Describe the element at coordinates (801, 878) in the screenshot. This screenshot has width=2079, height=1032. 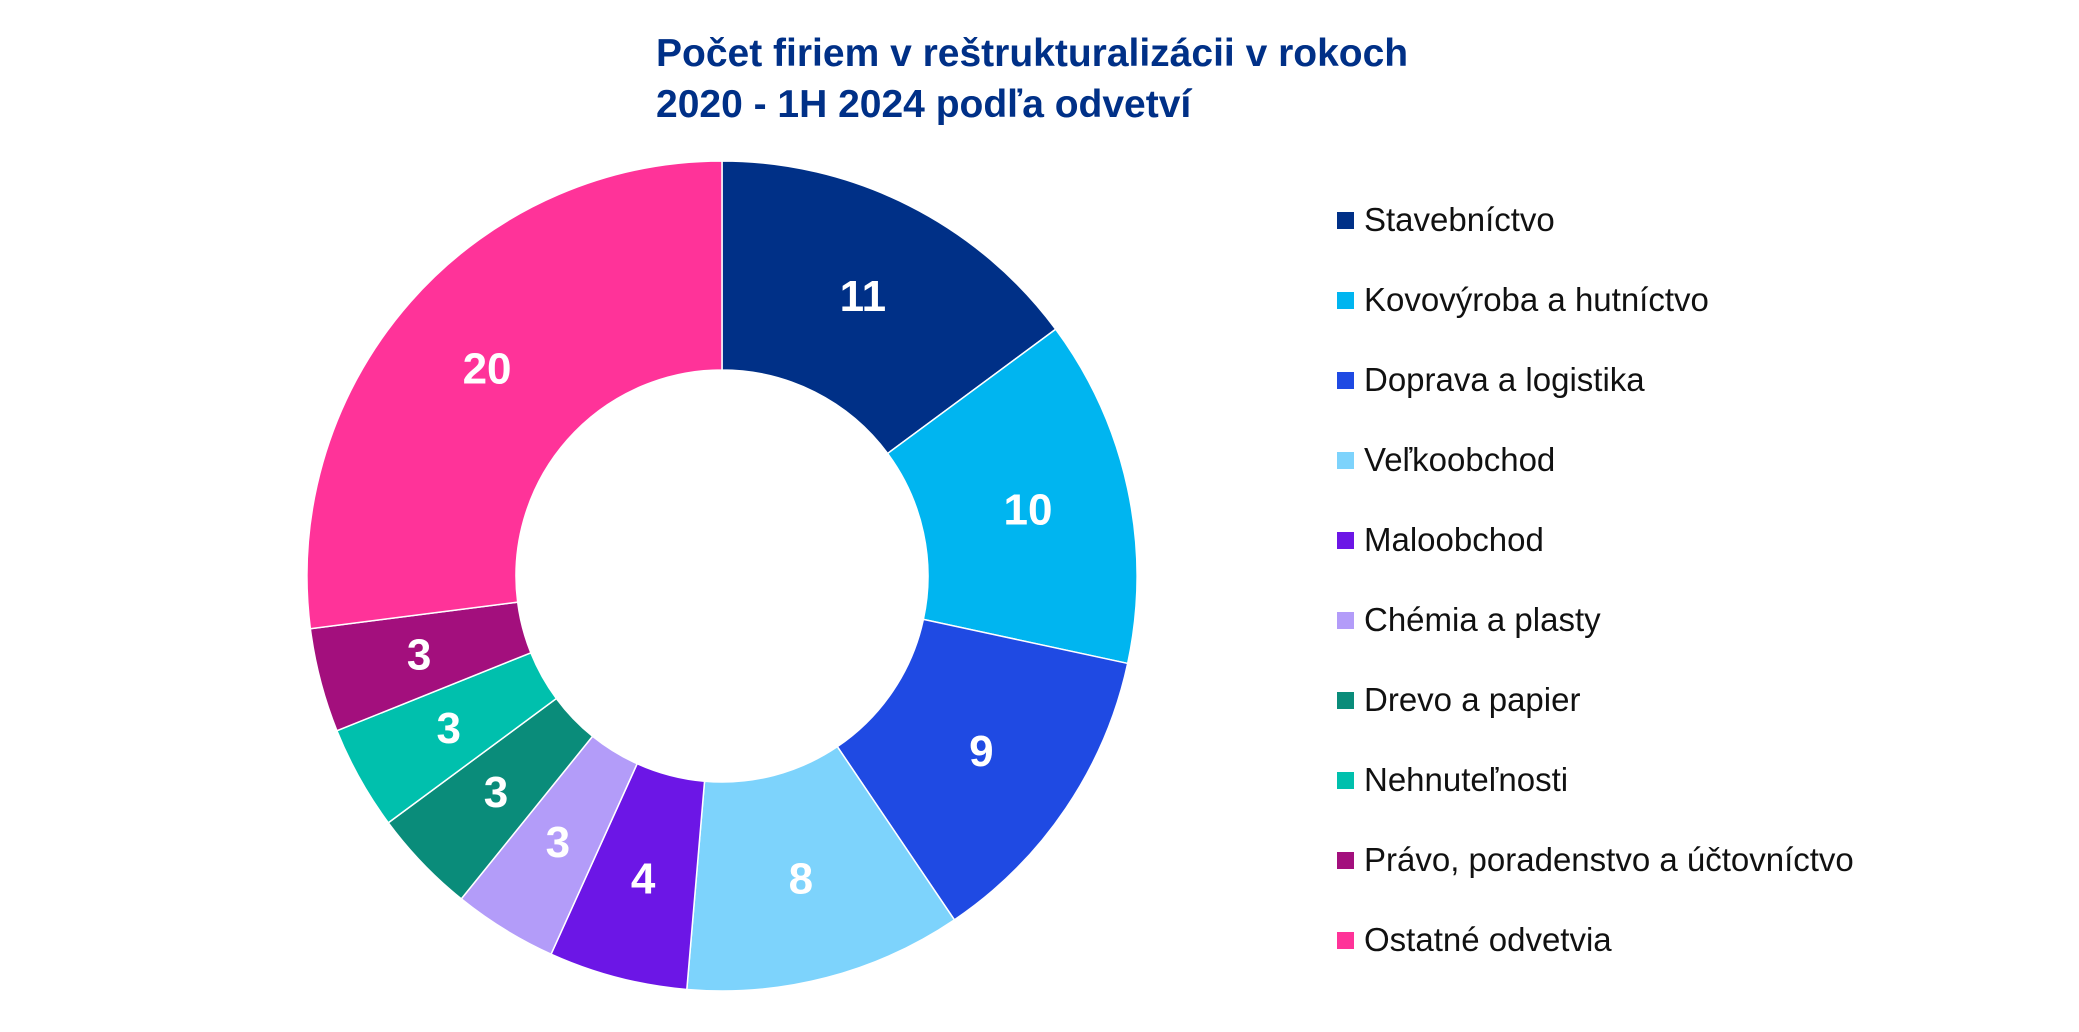
I see `slice-value-label-3: 8` at that location.